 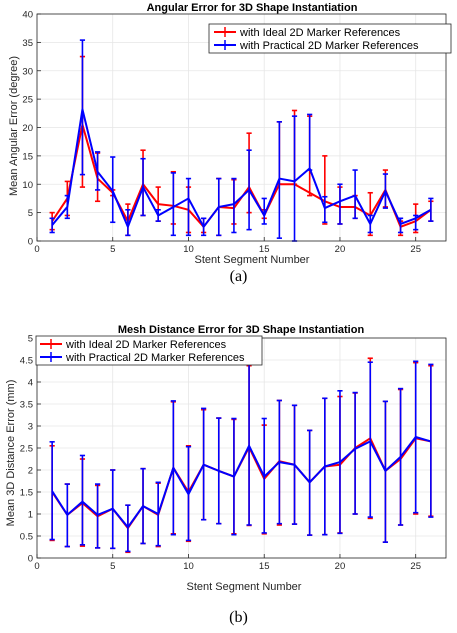 I want to click on y-tick-label: 1, so click(x=30, y=515).